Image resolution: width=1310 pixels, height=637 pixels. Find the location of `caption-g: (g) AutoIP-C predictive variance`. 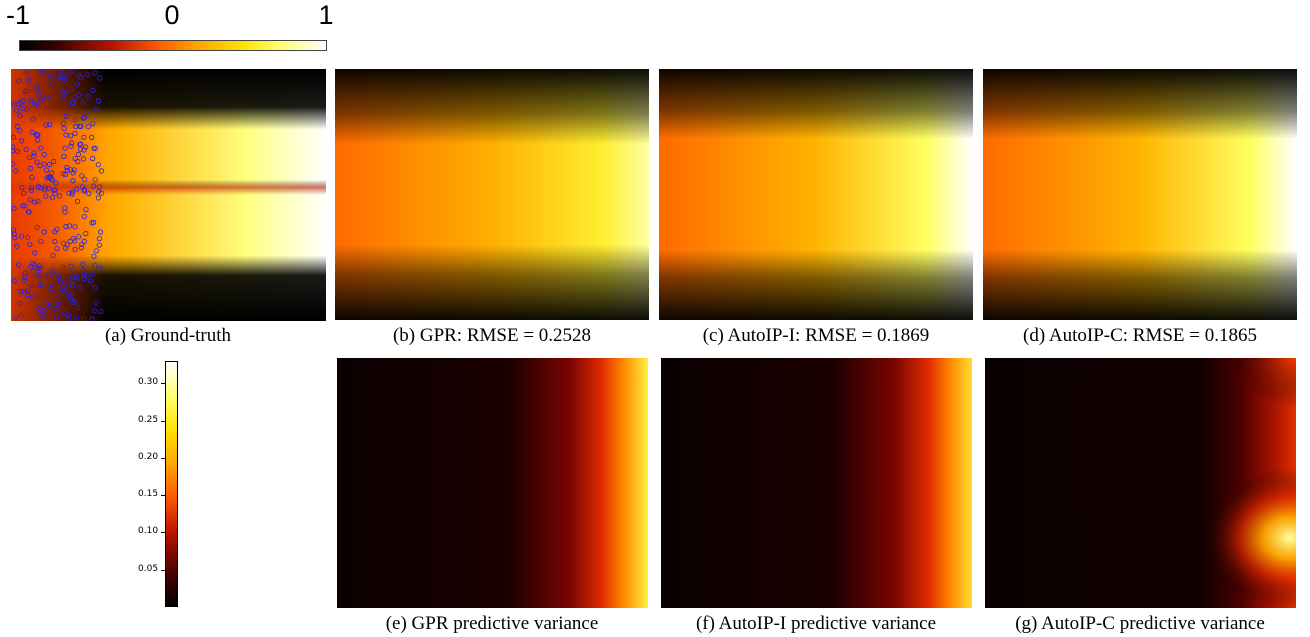

caption-g: (g) AutoIP-C predictive variance is located at coordinates (1140, 623).